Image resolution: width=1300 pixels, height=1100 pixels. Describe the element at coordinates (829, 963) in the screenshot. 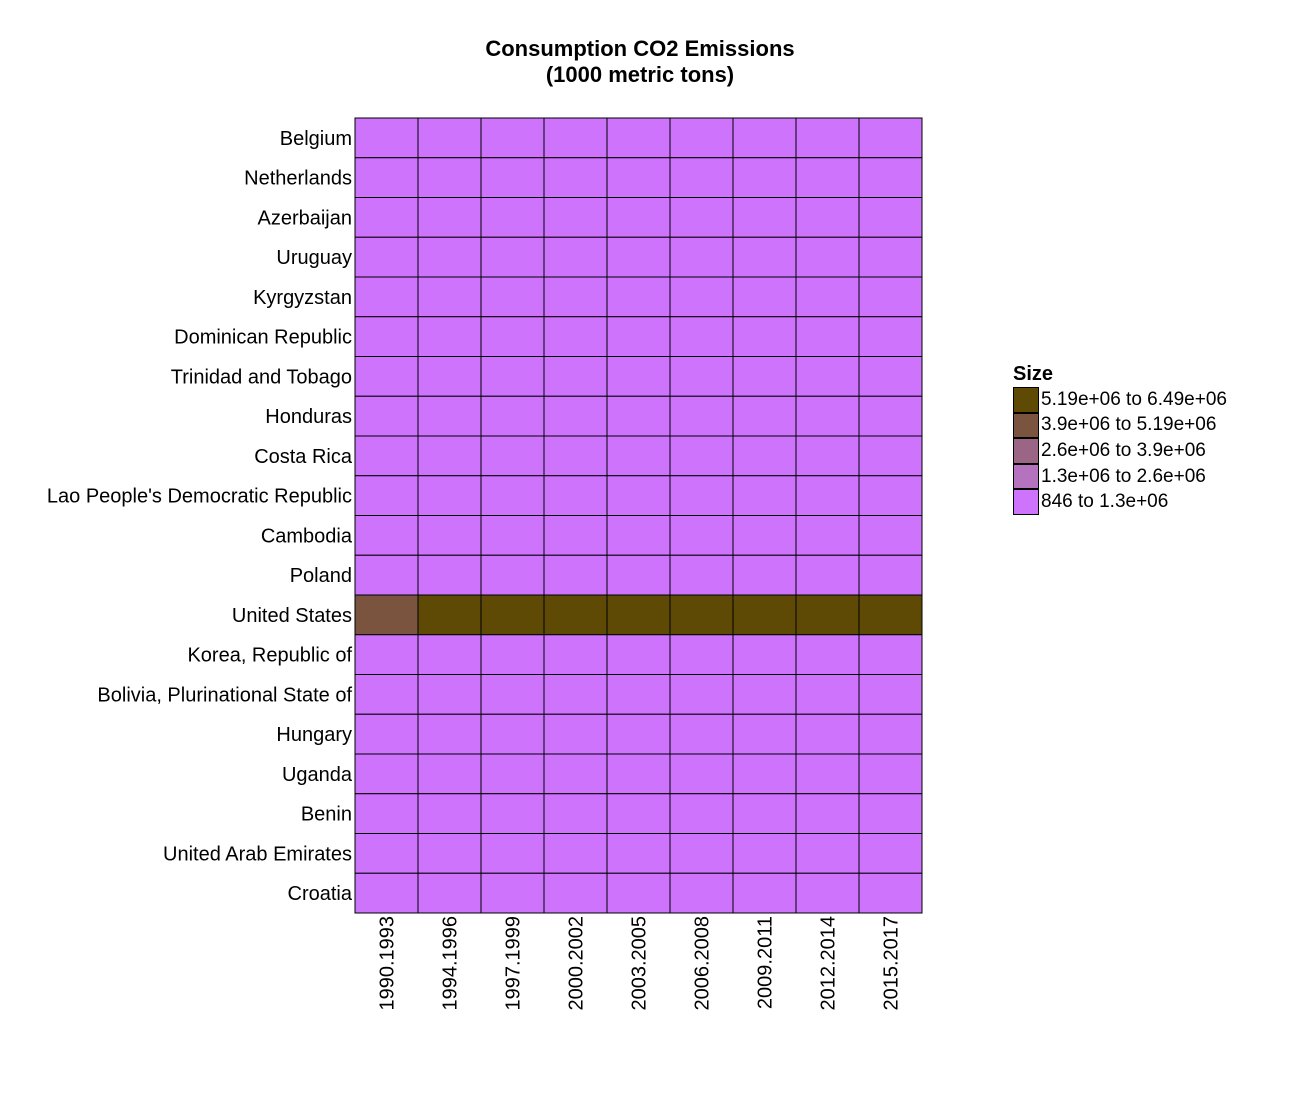

I see `x-tick-label: 2012.2014` at that location.